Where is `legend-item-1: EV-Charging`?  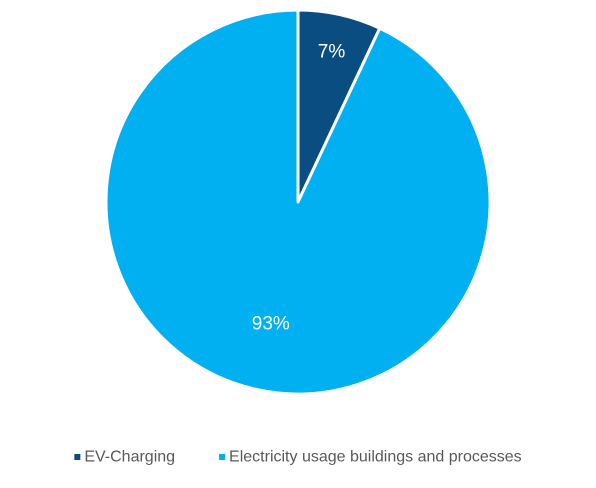 legend-item-1: EV-Charging is located at coordinates (124, 457).